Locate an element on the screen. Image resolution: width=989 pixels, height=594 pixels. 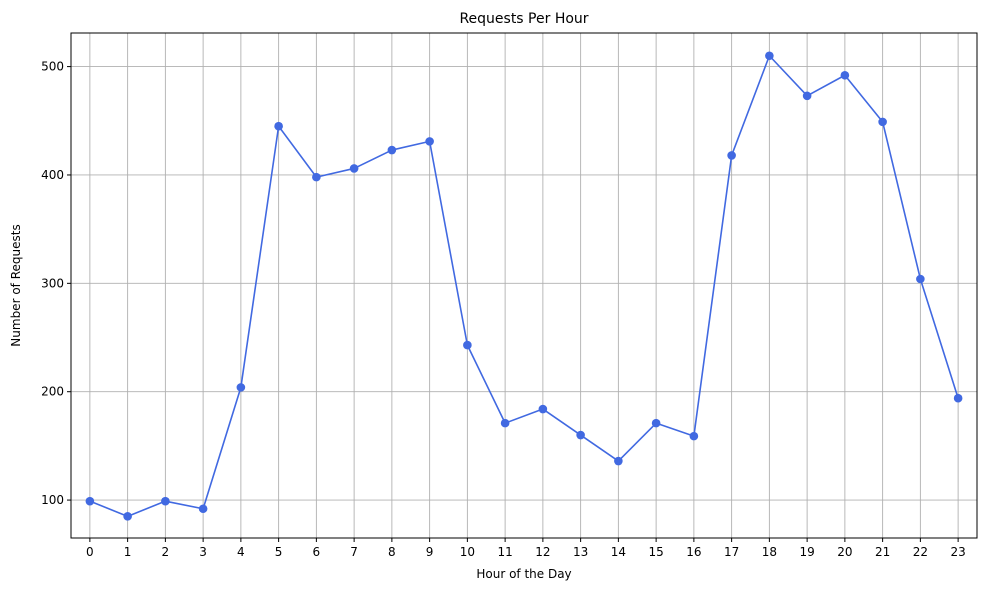
x-tick-label: 2 is located at coordinates (166, 552).